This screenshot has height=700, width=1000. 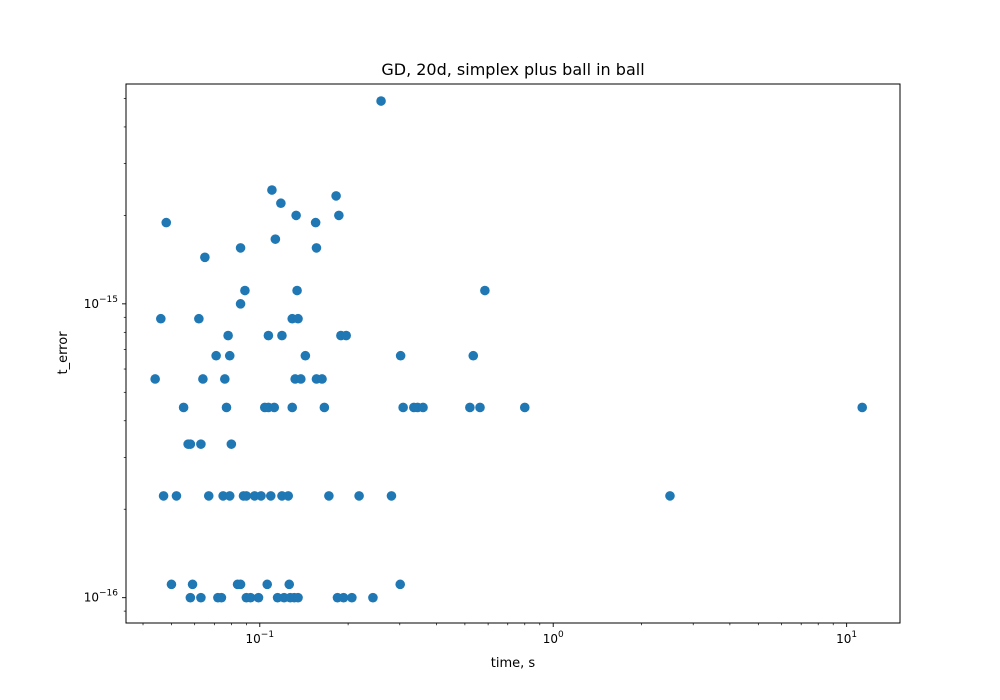 I want to click on x-tick-label: 10¹, so click(x=846, y=638).